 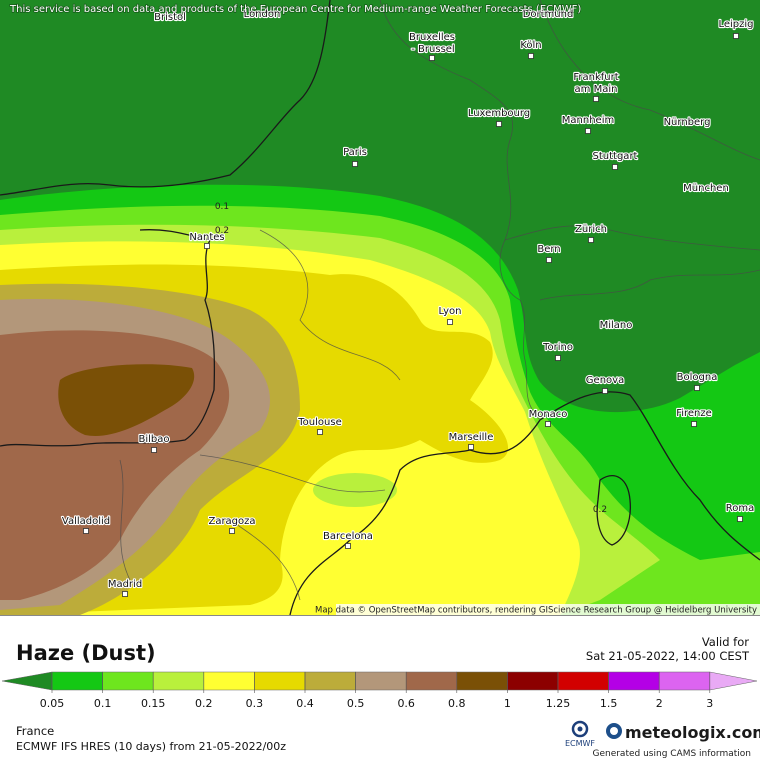 What do you see at coordinates (616, 325) in the screenshot?
I see `city-label: Milano` at bounding box center [616, 325].